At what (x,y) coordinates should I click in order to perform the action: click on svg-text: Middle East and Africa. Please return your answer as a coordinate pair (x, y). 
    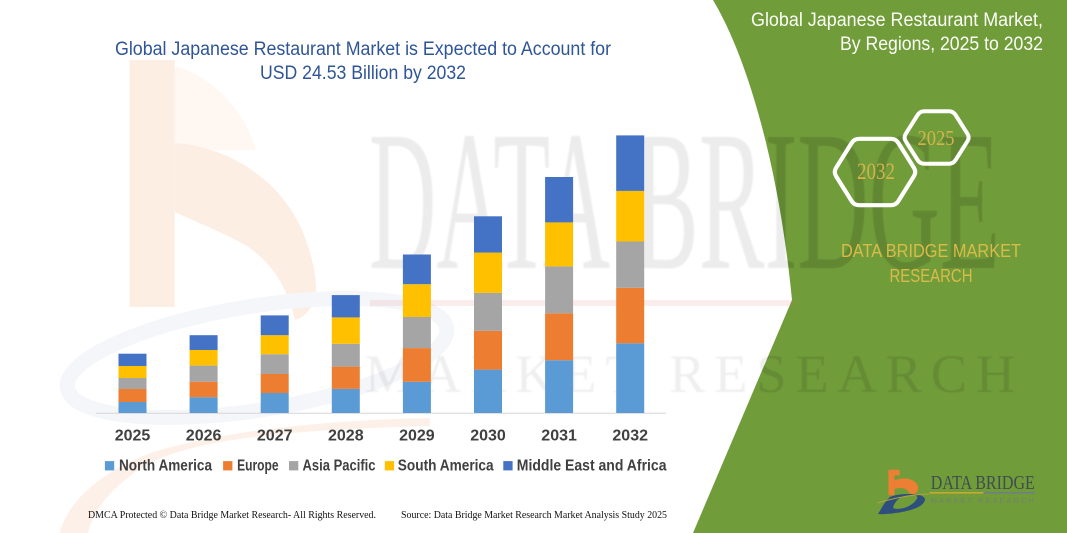
    Looking at the image, I should click on (592, 465).